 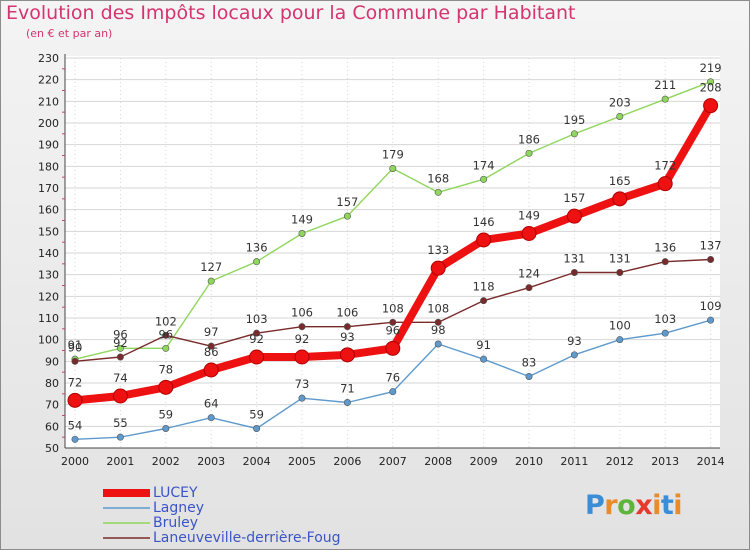 What do you see at coordinates (166, 321) in the screenshot?
I see `data-label: 102` at bounding box center [166, 321].